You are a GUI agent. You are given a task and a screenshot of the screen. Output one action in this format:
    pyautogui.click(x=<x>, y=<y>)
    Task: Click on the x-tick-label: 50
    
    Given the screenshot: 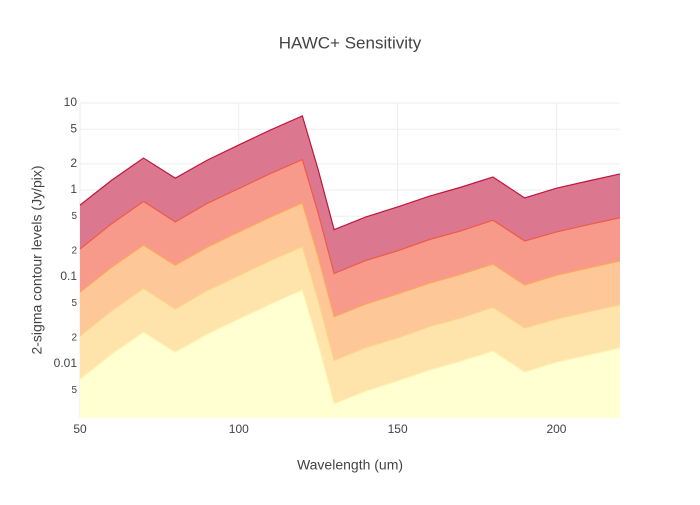 What is the action you would take?
    pyautogui.click(x=80, y=429)
    